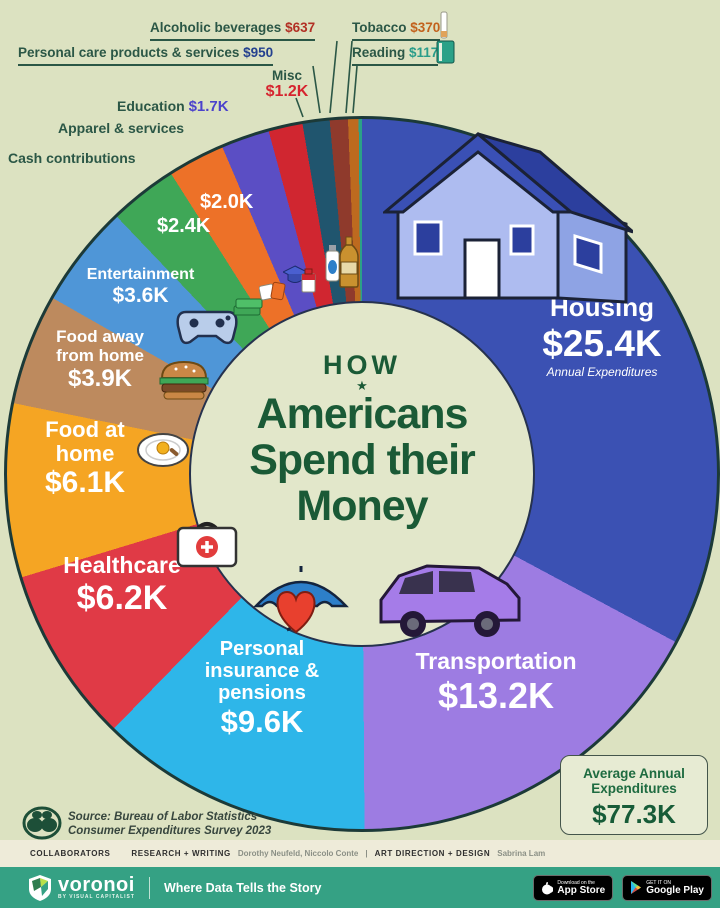 The height and width of the screenshot is (908, 720). Describe the element at coordinates (634, 788) in the screenshot. I see `avg-label-line2: Expenditures` at that location.